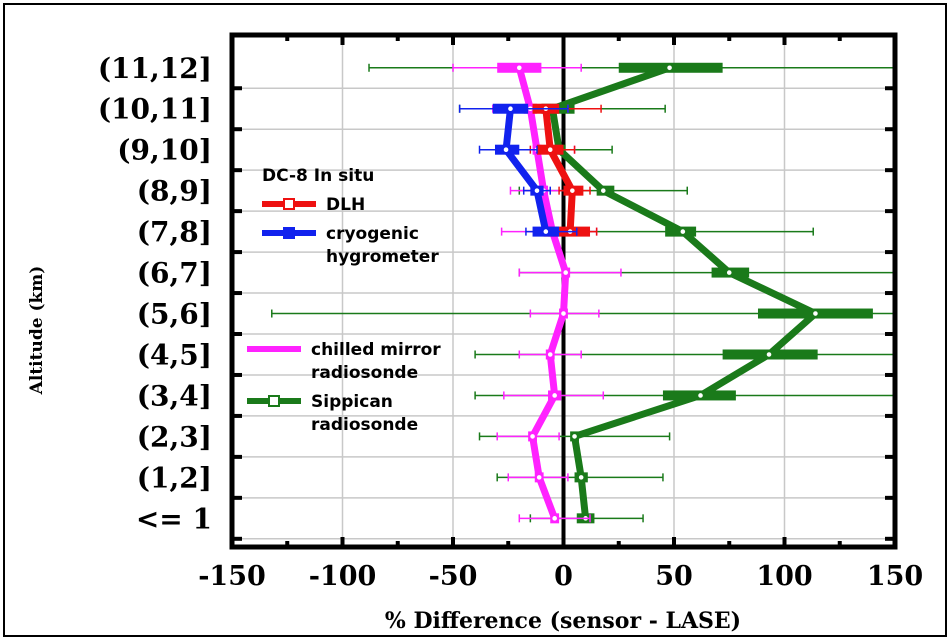  I want to click on y-tick-label: <= 1, so click(174, 518).